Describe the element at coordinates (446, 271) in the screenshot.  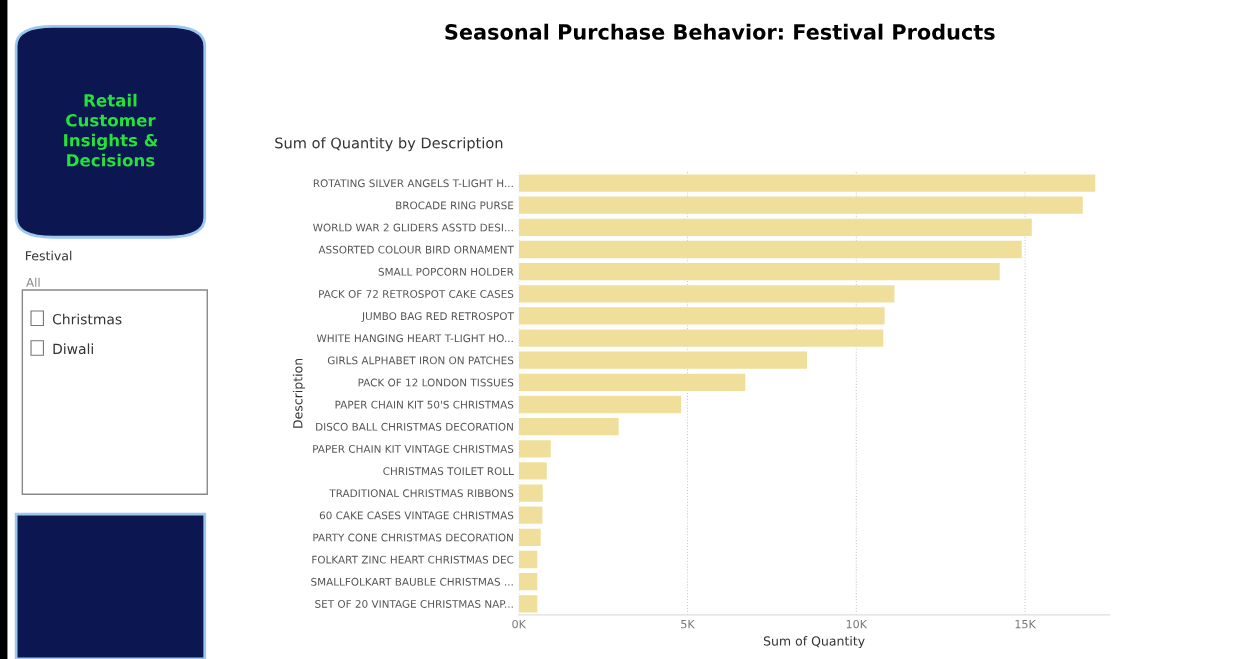
I see `y-tick-label: SMALL POPCORN HOLDER` at that location.